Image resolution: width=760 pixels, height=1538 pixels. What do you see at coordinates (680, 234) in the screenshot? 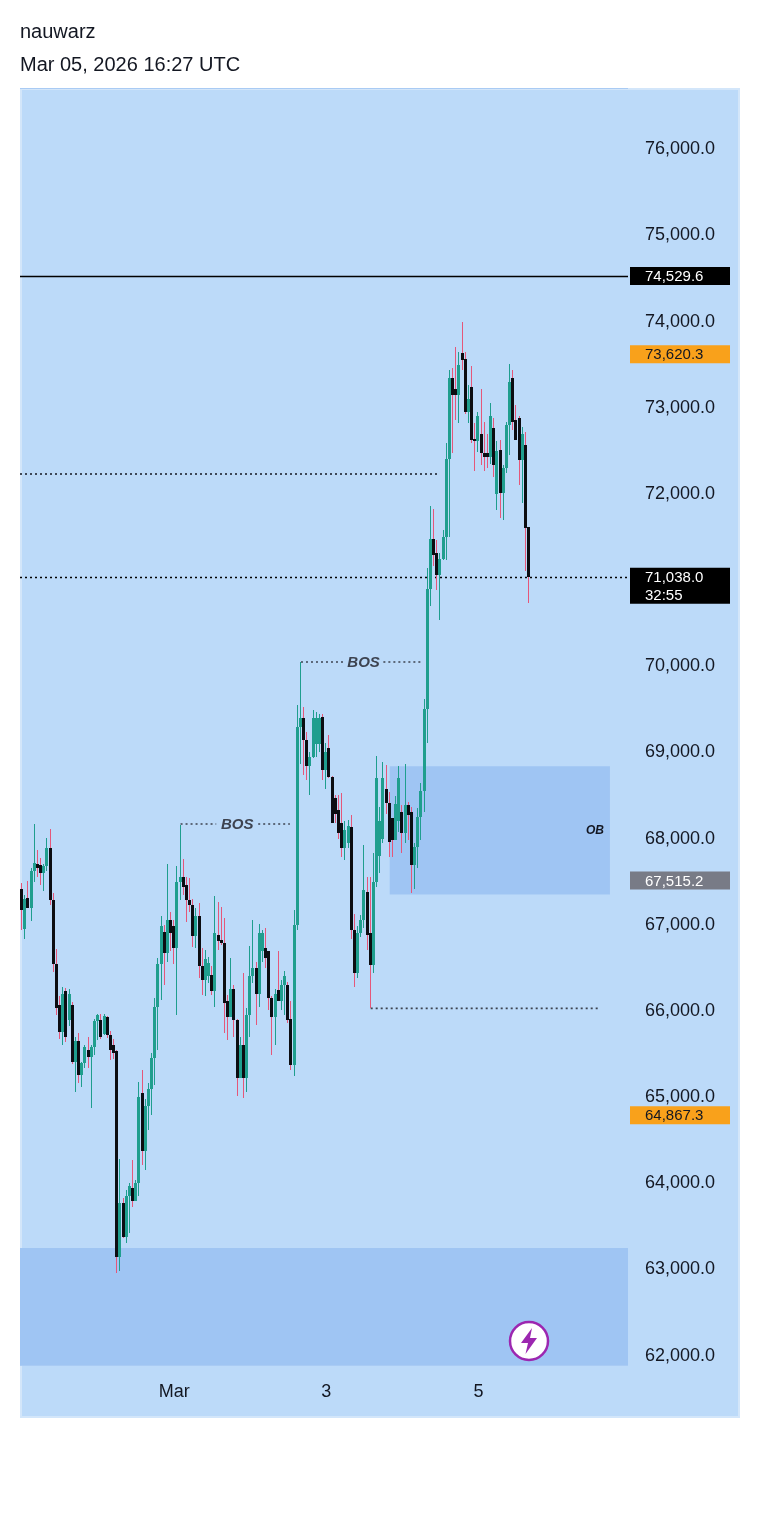
I see `y-tick-label: 75,000.0` at bounding box center [680, 234].